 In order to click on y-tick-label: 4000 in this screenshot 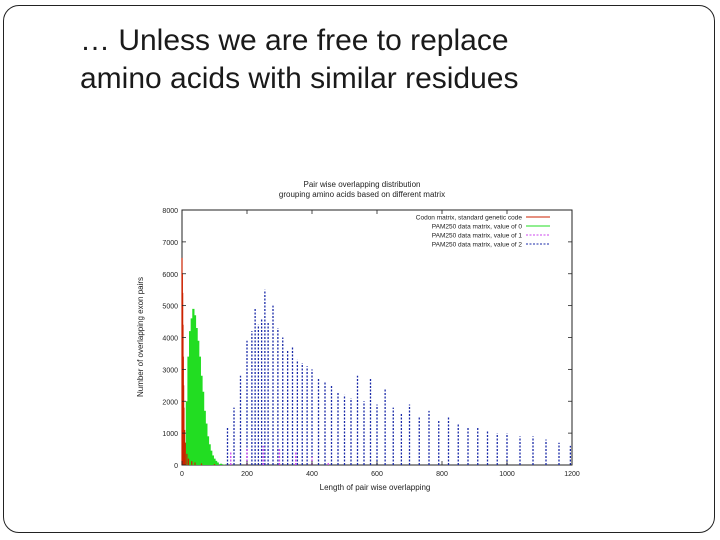, I will do `click(170, 339)`.